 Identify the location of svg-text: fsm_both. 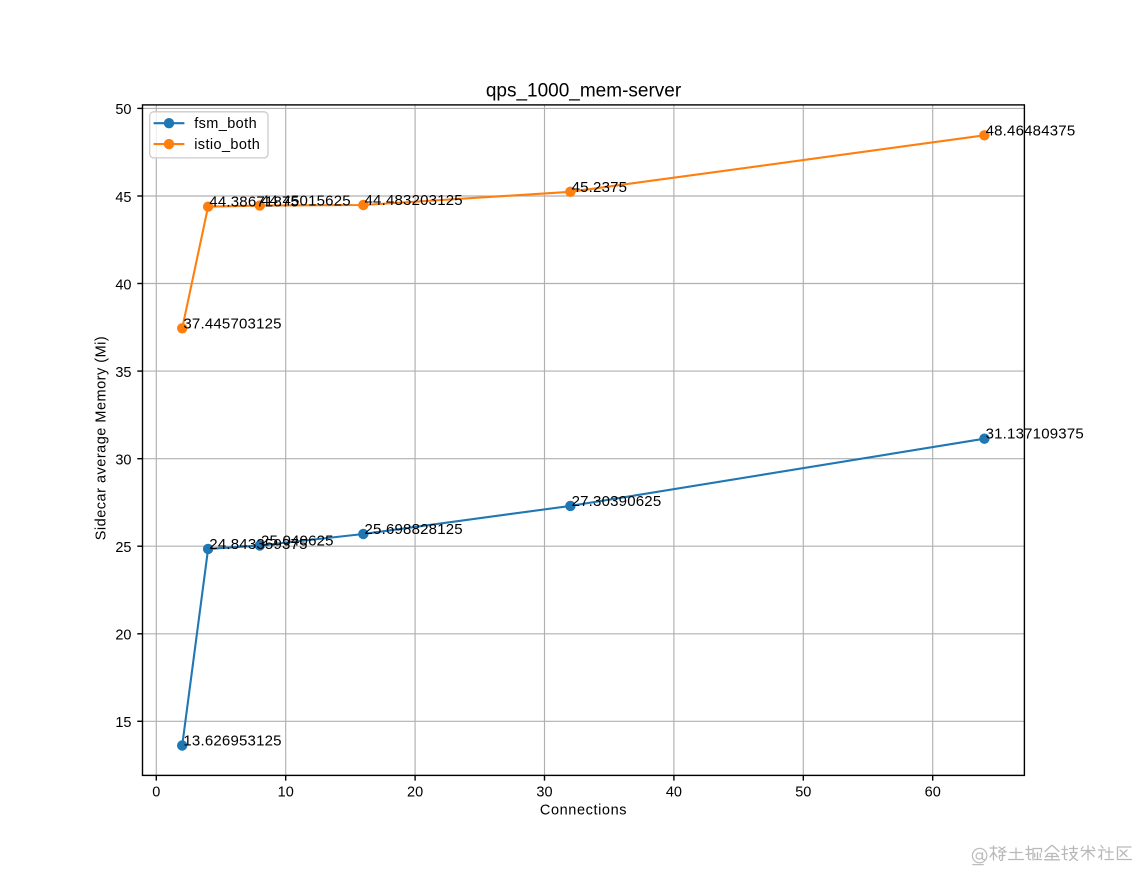
(225, 124).